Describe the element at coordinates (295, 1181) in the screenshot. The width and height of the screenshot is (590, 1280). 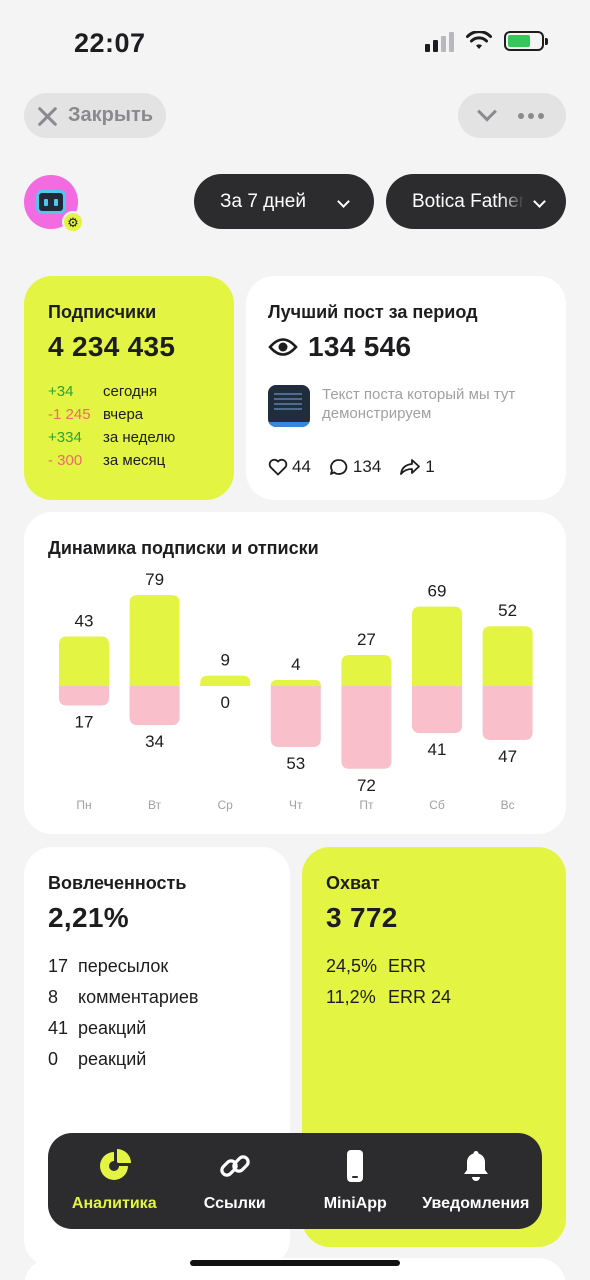
I see `tab-bar: Аналитика Ссылки MiniApp Уведомления` at that location.